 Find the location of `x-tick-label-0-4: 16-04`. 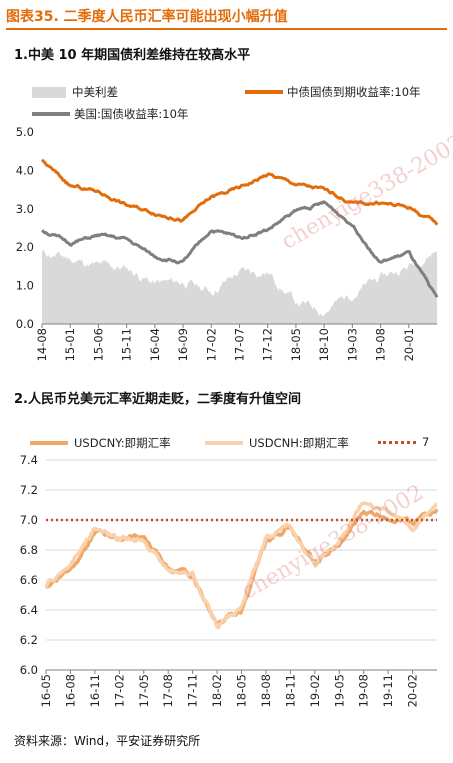

x-tick-label-0-4: 16-04 is located at coordinates (155, 344).